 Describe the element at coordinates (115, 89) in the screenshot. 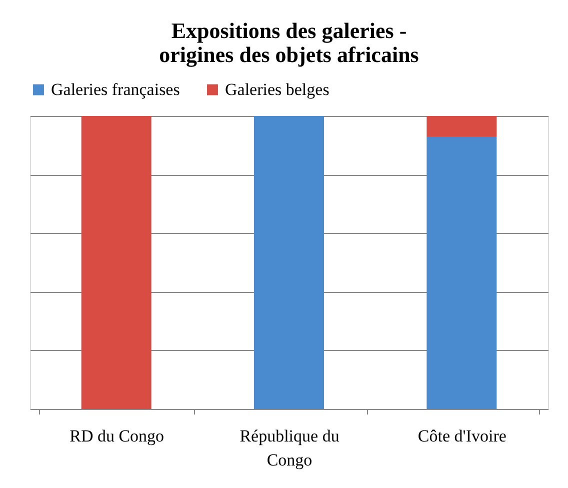

I see `legend-label: Galeries françaises` at that location.